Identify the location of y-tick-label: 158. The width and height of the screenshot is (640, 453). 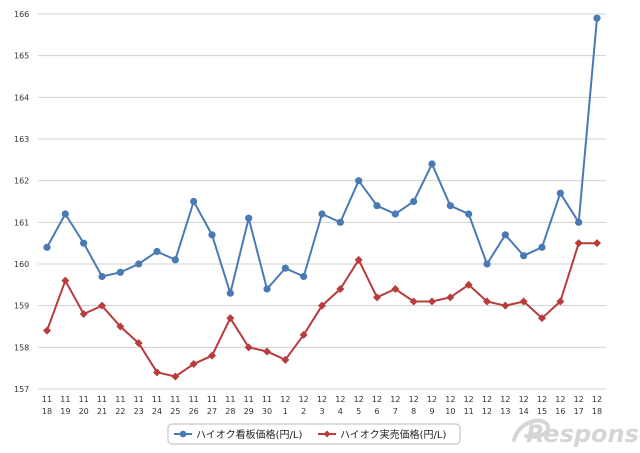
(21, 347).